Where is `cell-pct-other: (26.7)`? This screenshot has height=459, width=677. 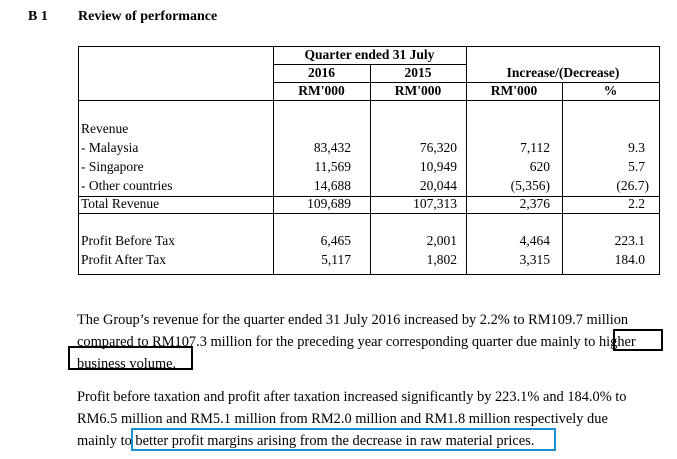
cell-pct-other: (26.7) is located at coordinates (632, 185).